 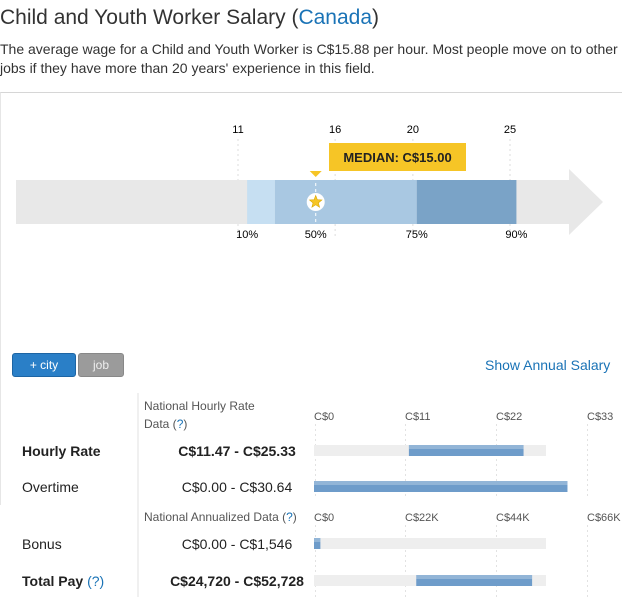 I want to click on add-city-button: + city, so click(x=44, y=365).